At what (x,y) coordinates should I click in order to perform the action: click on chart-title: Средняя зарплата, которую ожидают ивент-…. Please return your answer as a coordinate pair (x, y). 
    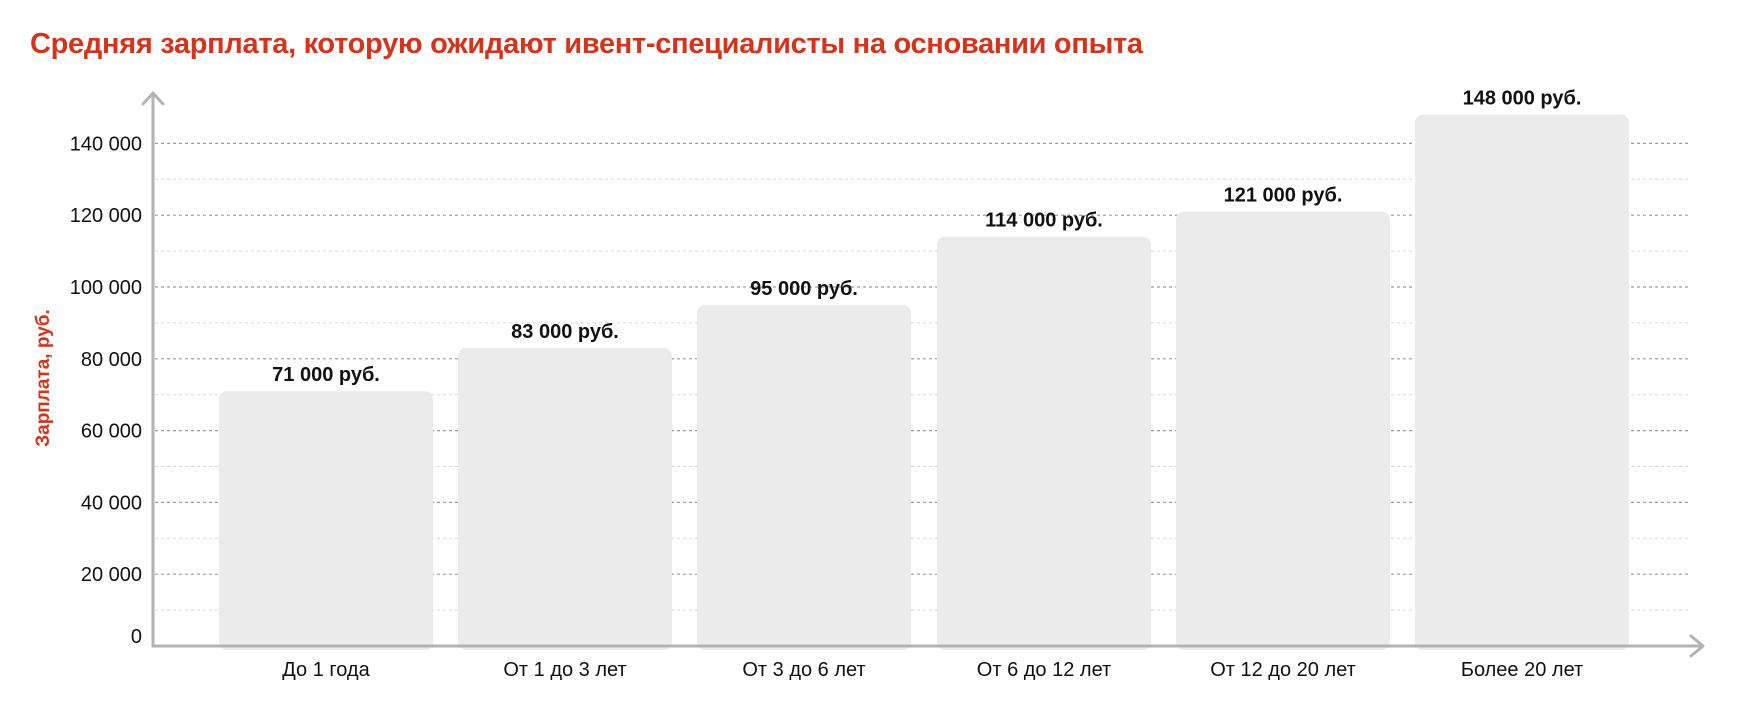
    Looking at the image, I should click on (586, 44).